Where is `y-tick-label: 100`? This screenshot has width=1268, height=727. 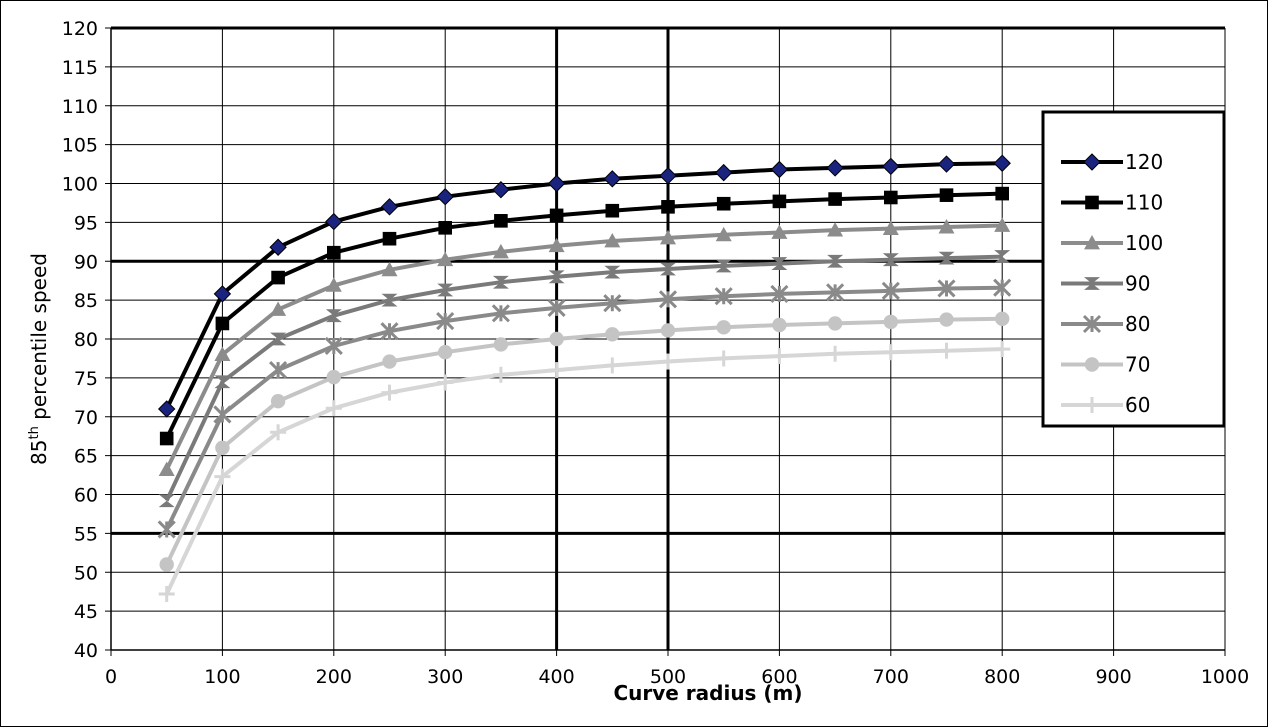 y-tick-label: 100 is located at coordinates (80, 185).